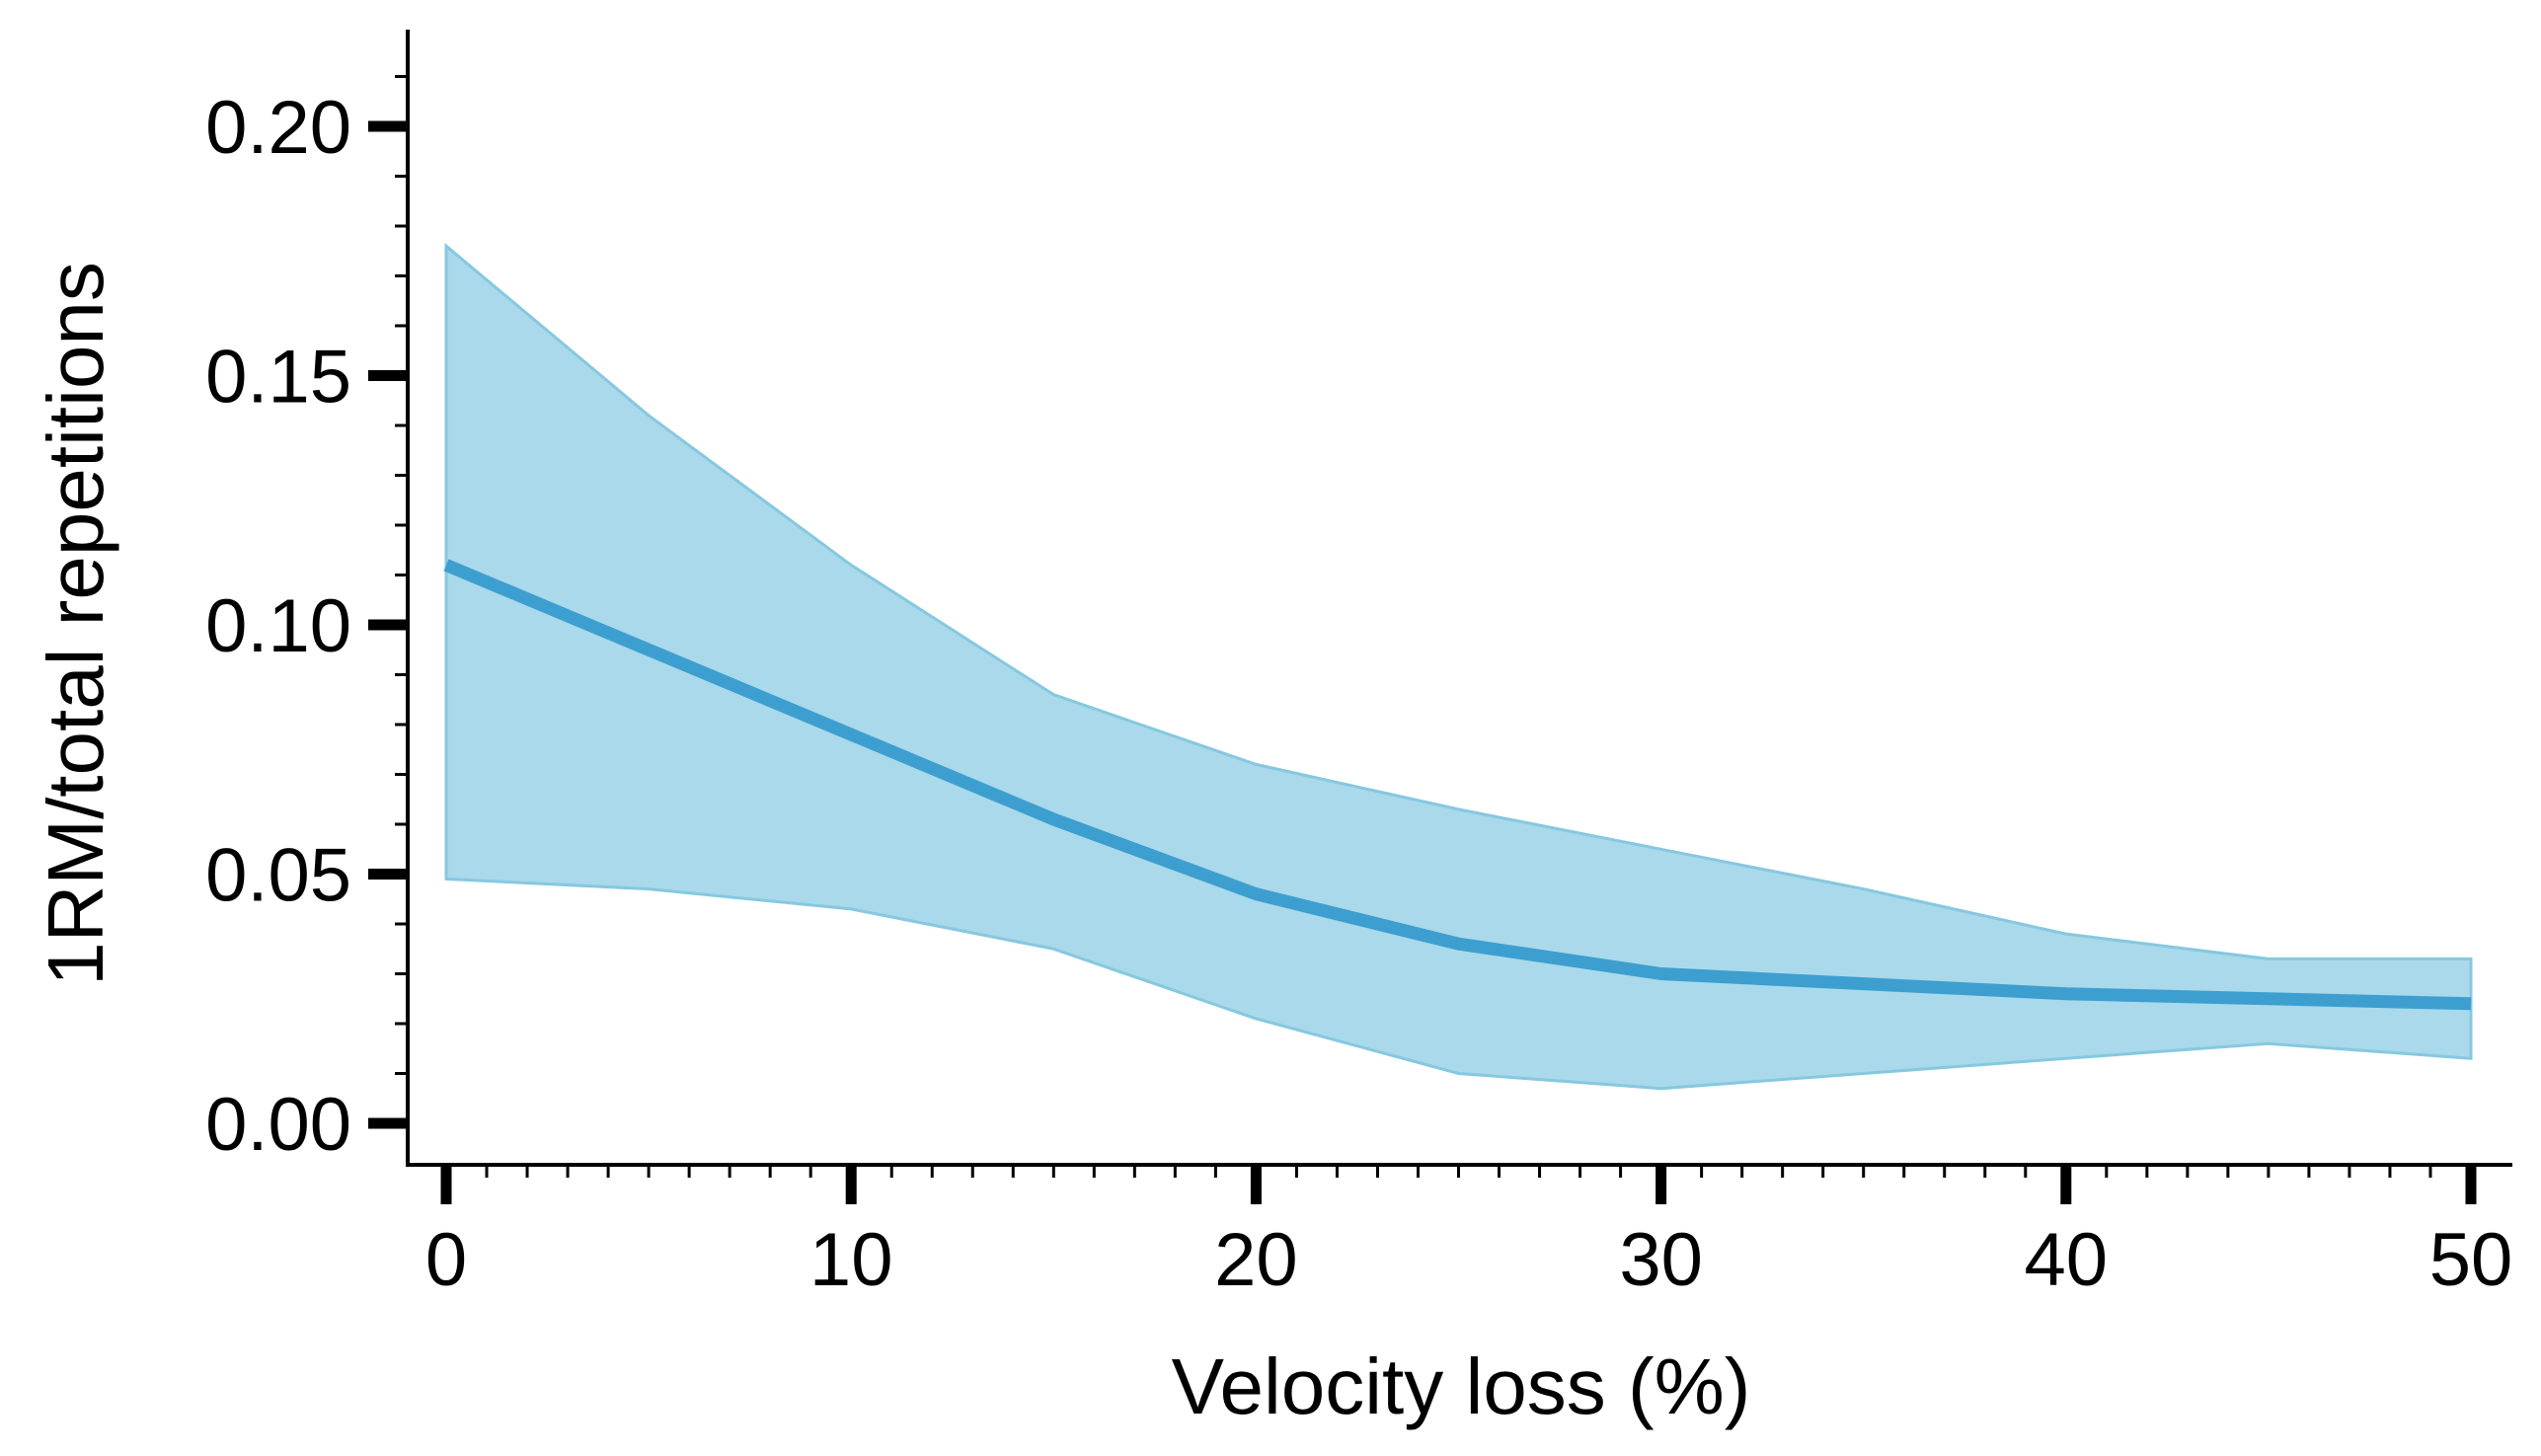 This screenshot has width=2541, height=1456. What do you see at coordinates (1461, 1386) in the screenshot?
I see `x-axis-title: Velocity loss (%)` at bounding box center [1461, 1386].